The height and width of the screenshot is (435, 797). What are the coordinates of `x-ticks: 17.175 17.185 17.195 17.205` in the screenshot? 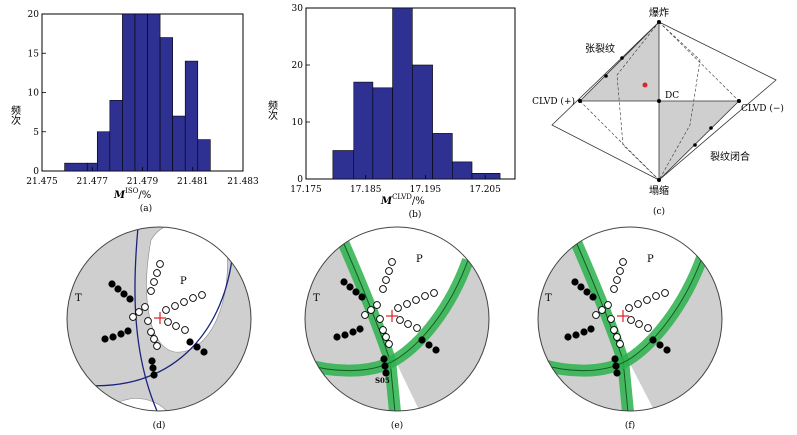 It's located at (395, 185).